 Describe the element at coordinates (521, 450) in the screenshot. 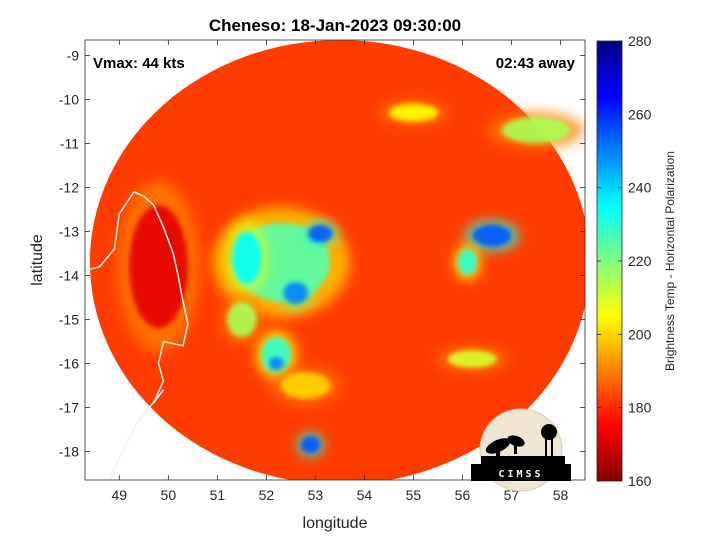

I see `cimss-logo: CIMSS` at that location.